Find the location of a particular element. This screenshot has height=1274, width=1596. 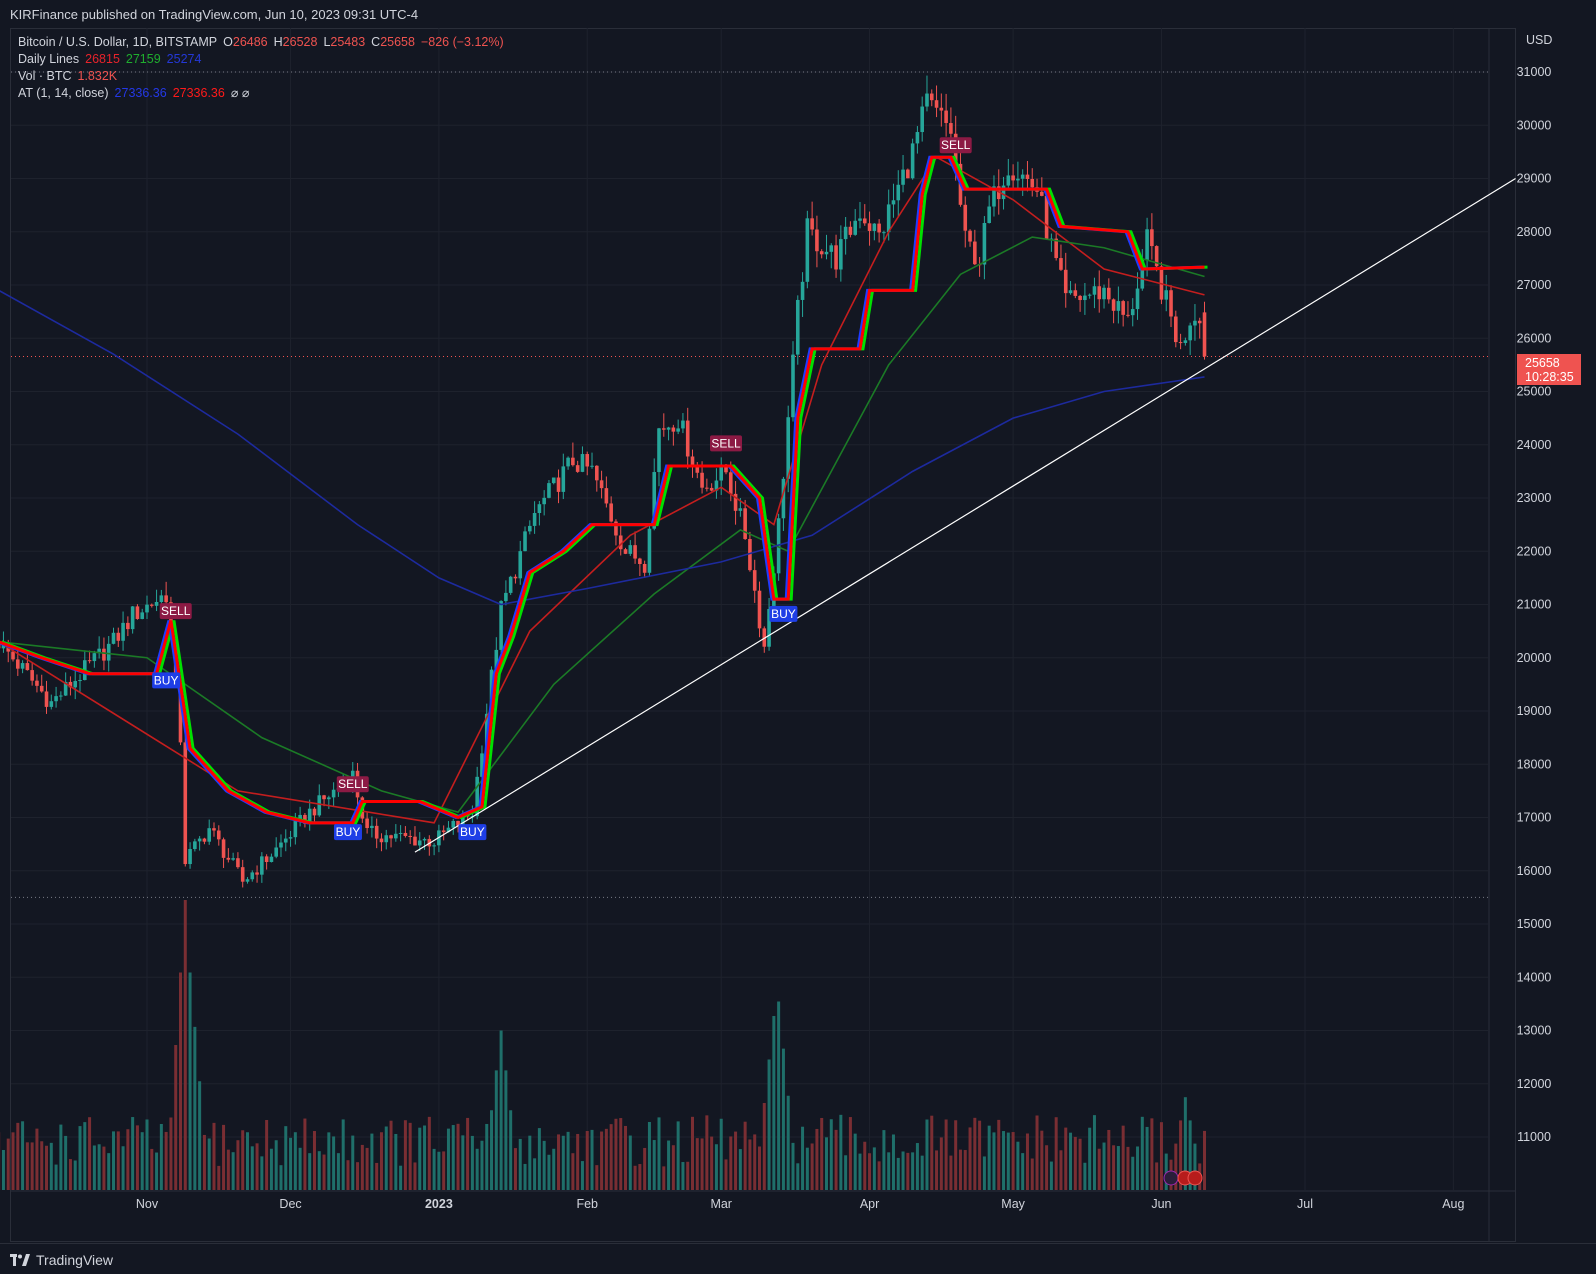

daily-line-blue-value: 25274 is located at coordinates (184, 59).